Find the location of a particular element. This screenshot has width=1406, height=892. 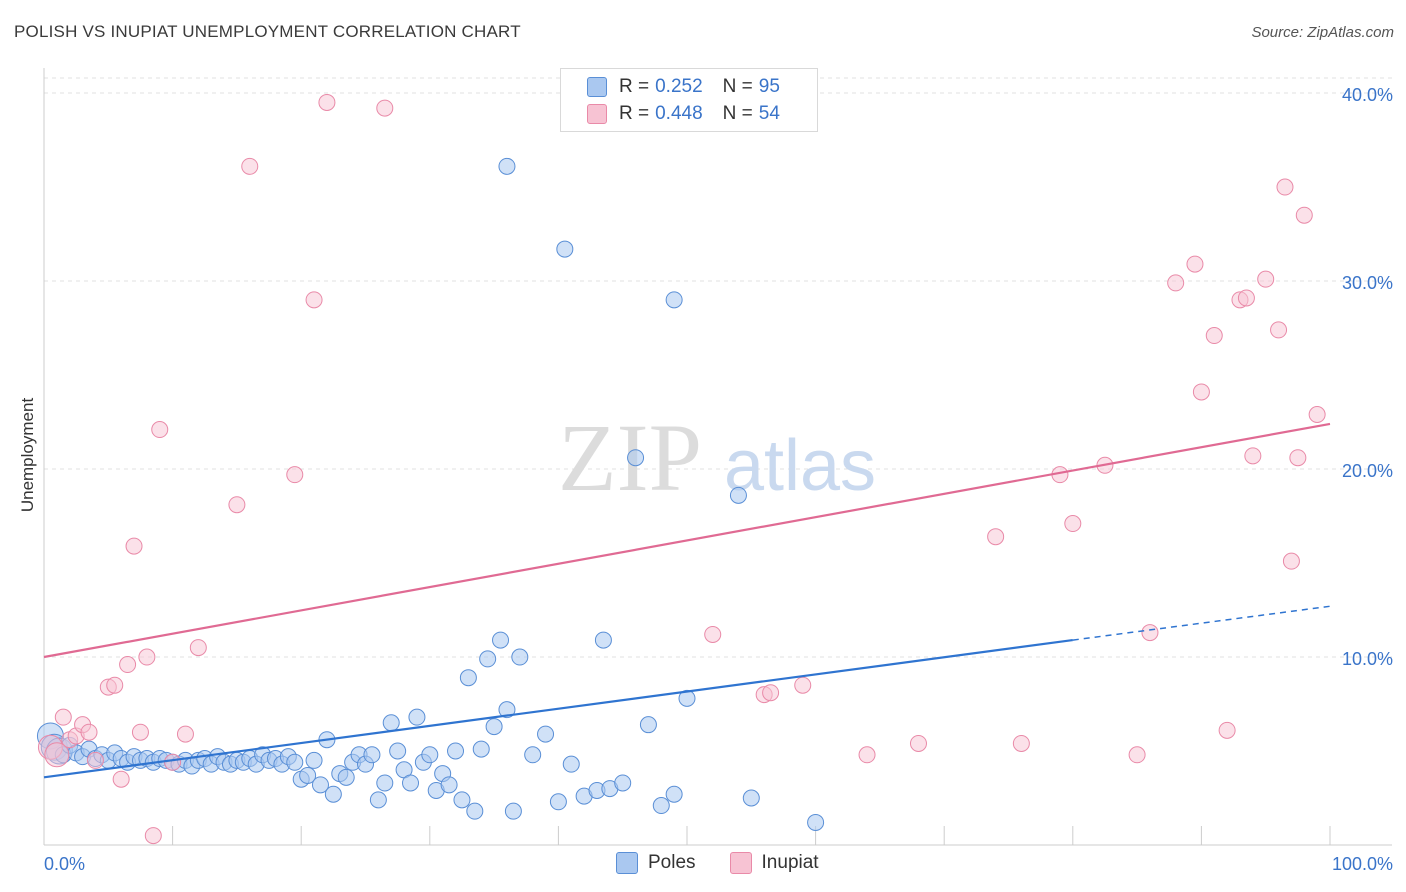

poles-n-value: 95 is located at coordinates (769, 86).